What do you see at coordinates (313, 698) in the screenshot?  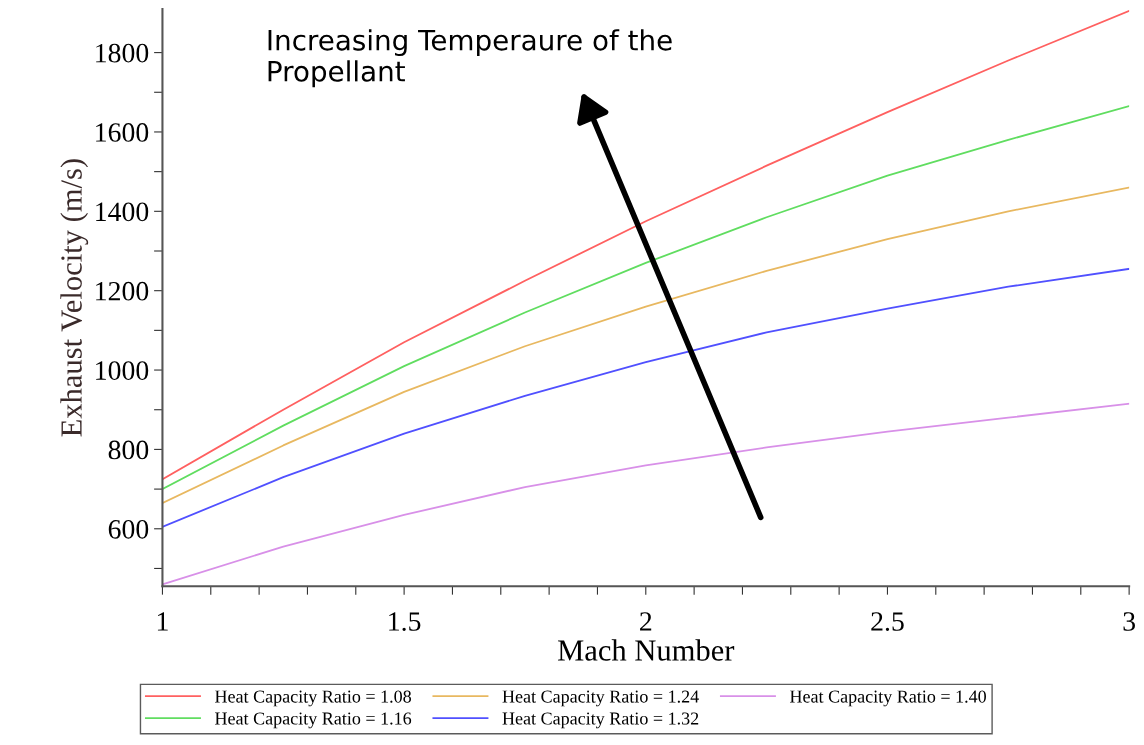 I see `legend-label: Heat Capacity Ratio = 1.08` at bounding box center [313, 698].